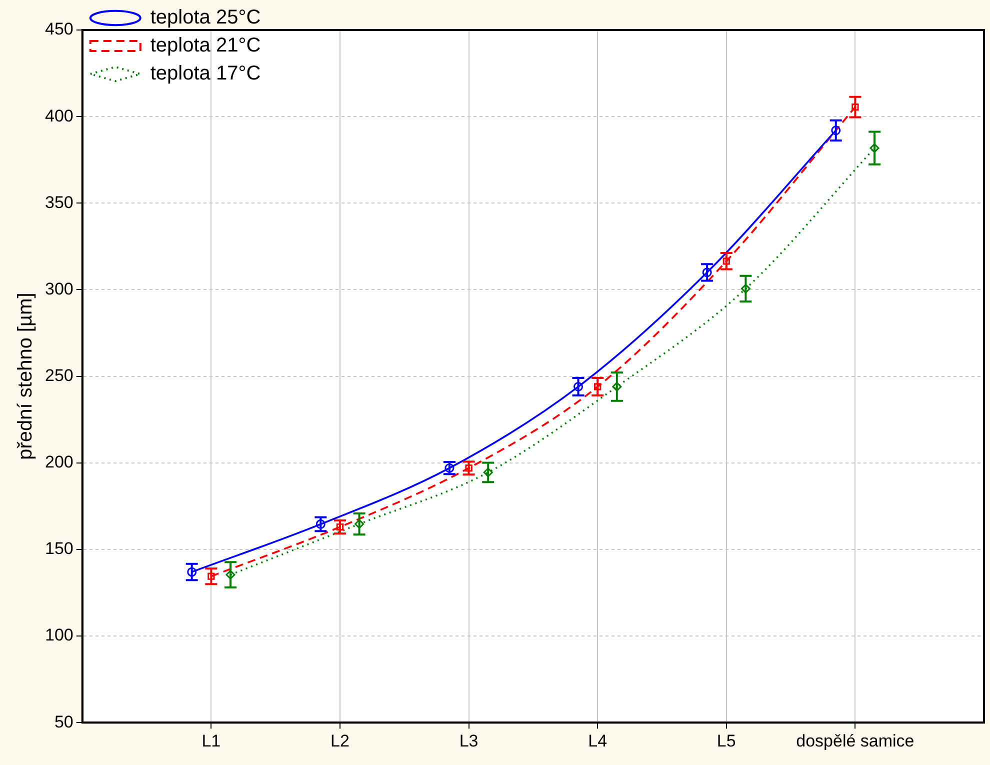 The height and width of the screenshot is (765, 990). What do you see at coordinates (205, 73) in the screenshot?
I see `legend-label: teplota 17°C` at bounding box center [205, 73].